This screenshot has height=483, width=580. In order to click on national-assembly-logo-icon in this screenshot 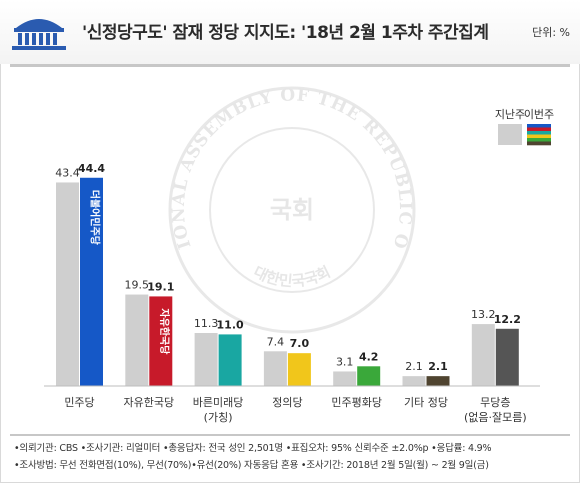, I will do `click(39, 34)`.